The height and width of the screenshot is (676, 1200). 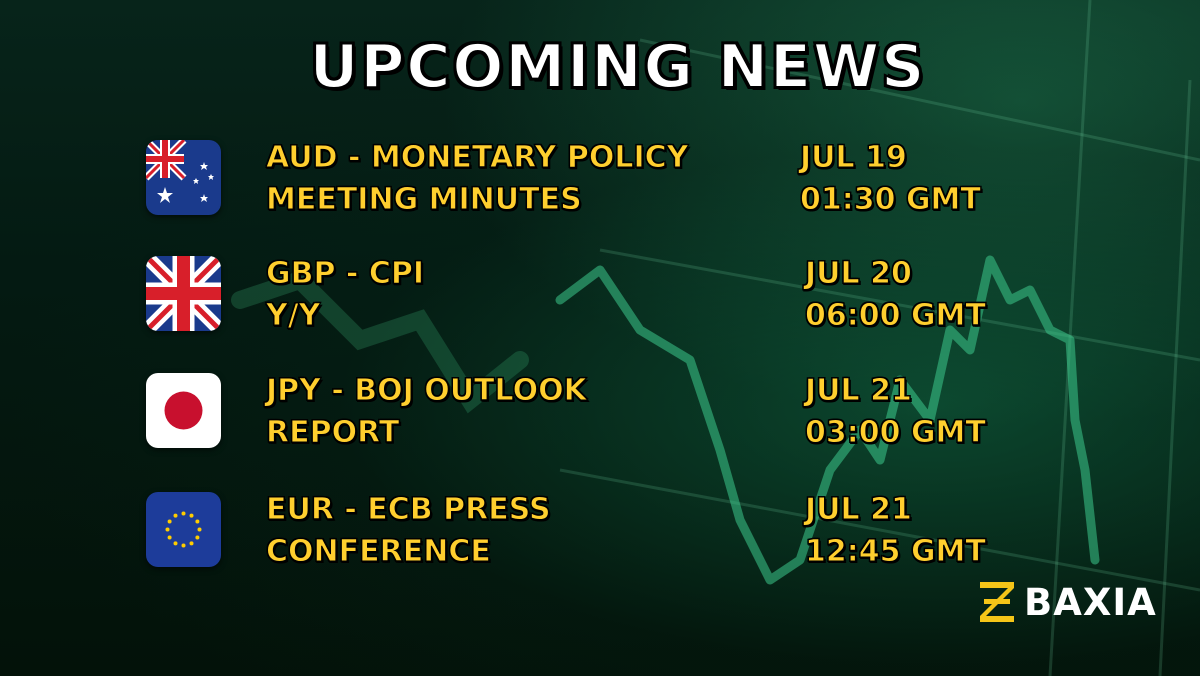 What do you see at coordinates (896, 316) in the screenshot?
I see `event-time: 06:00 GMT` at bounding box center [896, 316].